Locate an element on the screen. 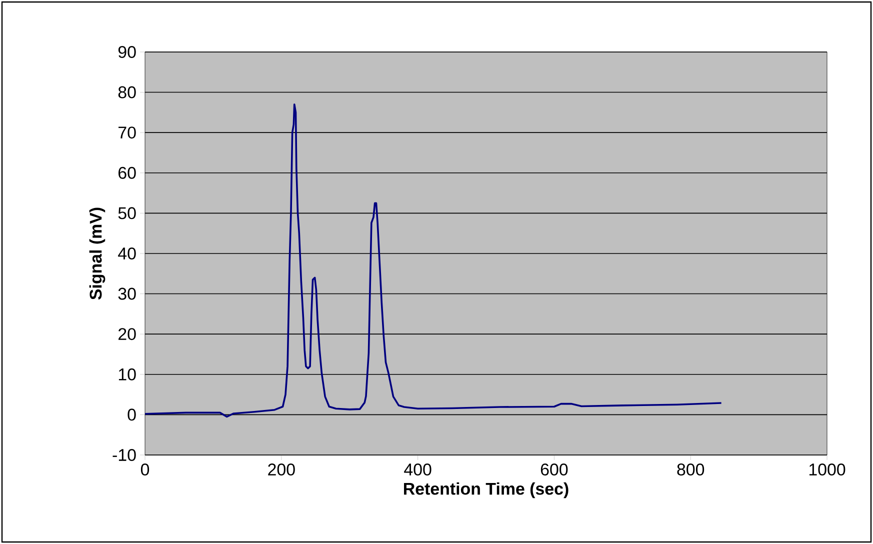 The height and width of the screenshot is (544, 873). x-tick-label: 600 is located at coordinates (554, 470).